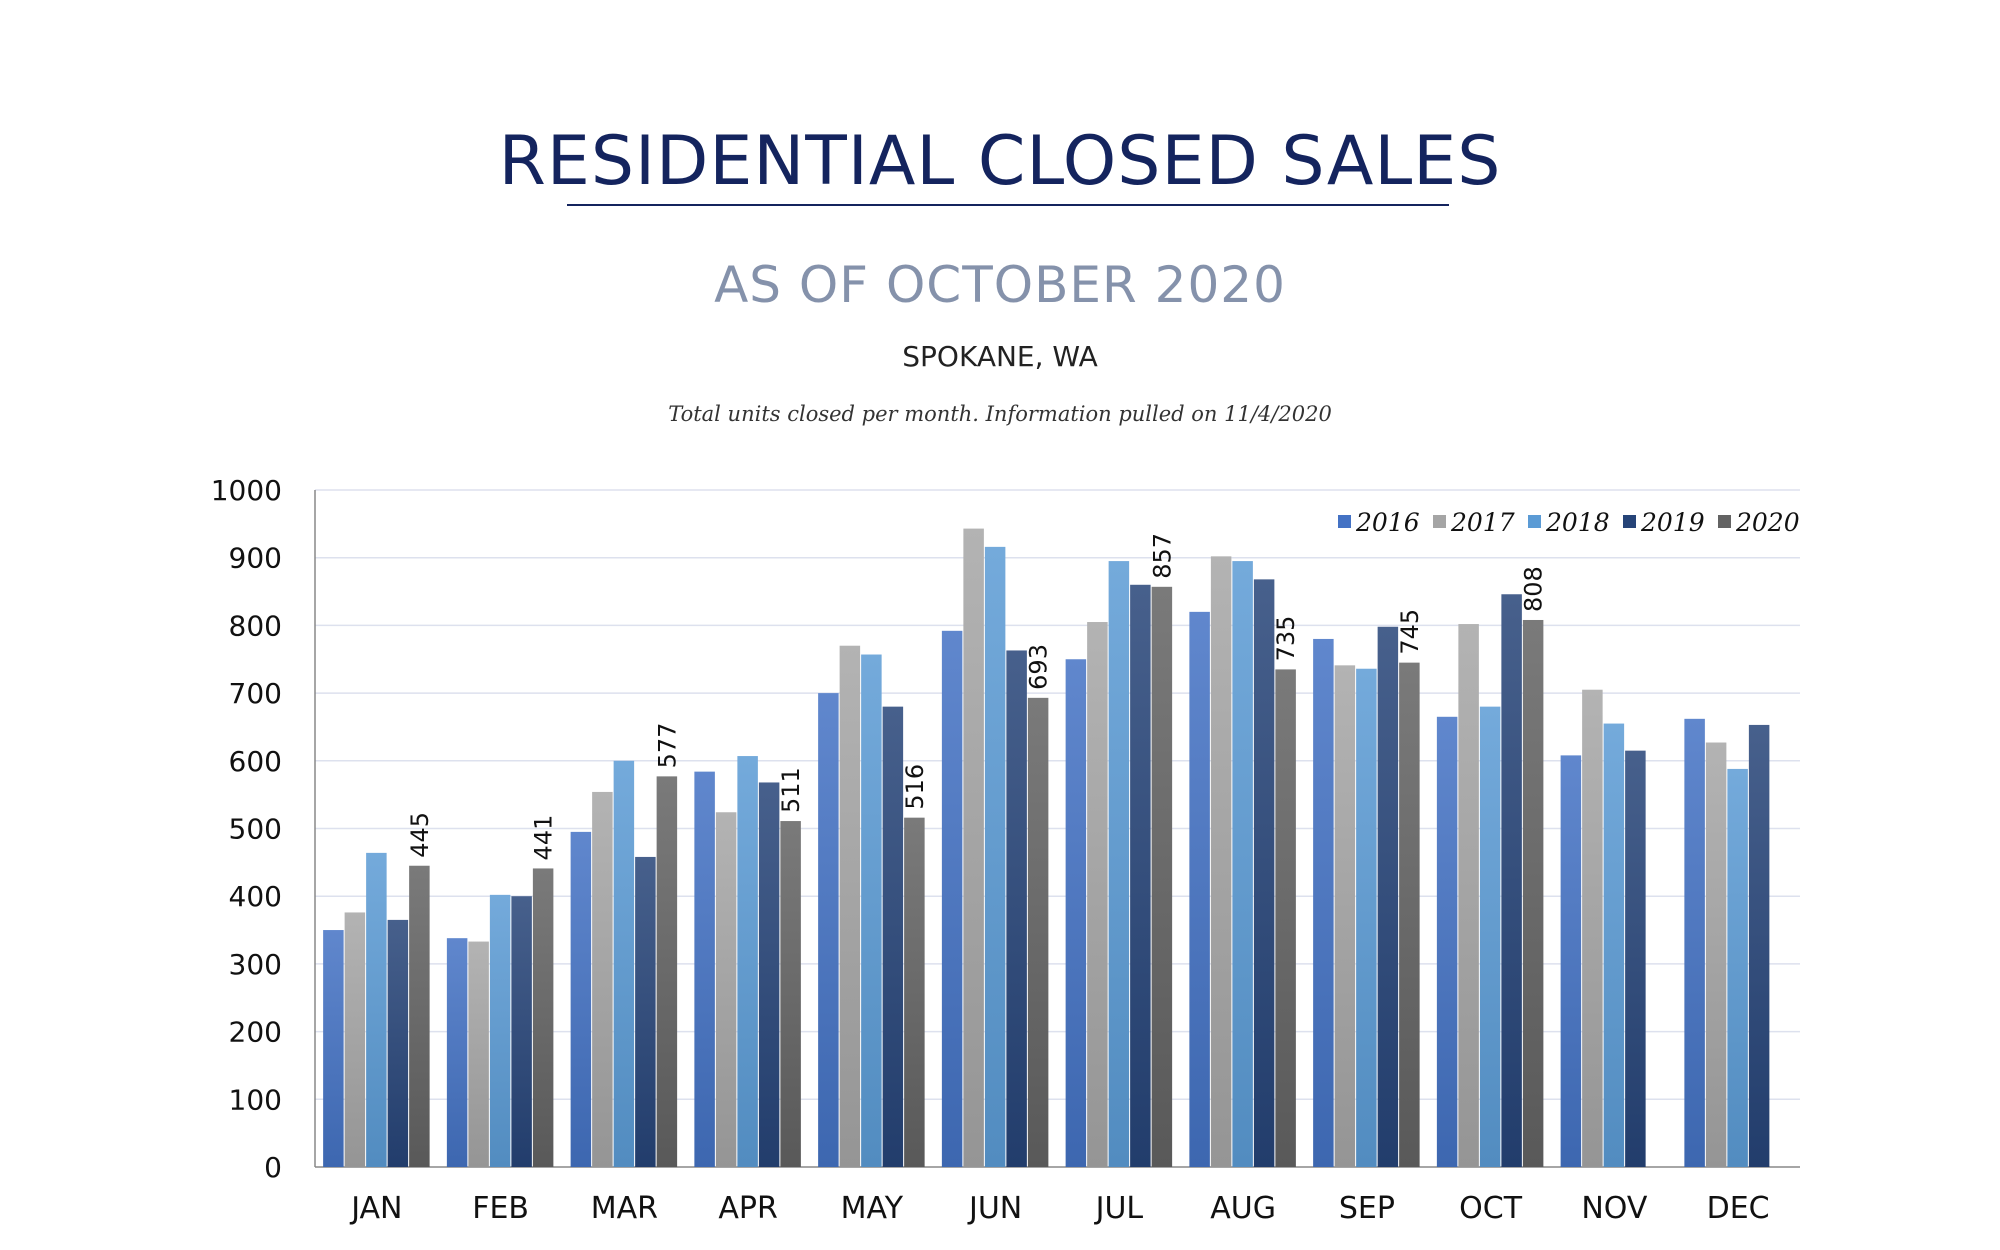  What do you see at coordinates (1221, 861) in the screenshot?
I see `bar-2017-aug` at bounding box center [1221, 861].